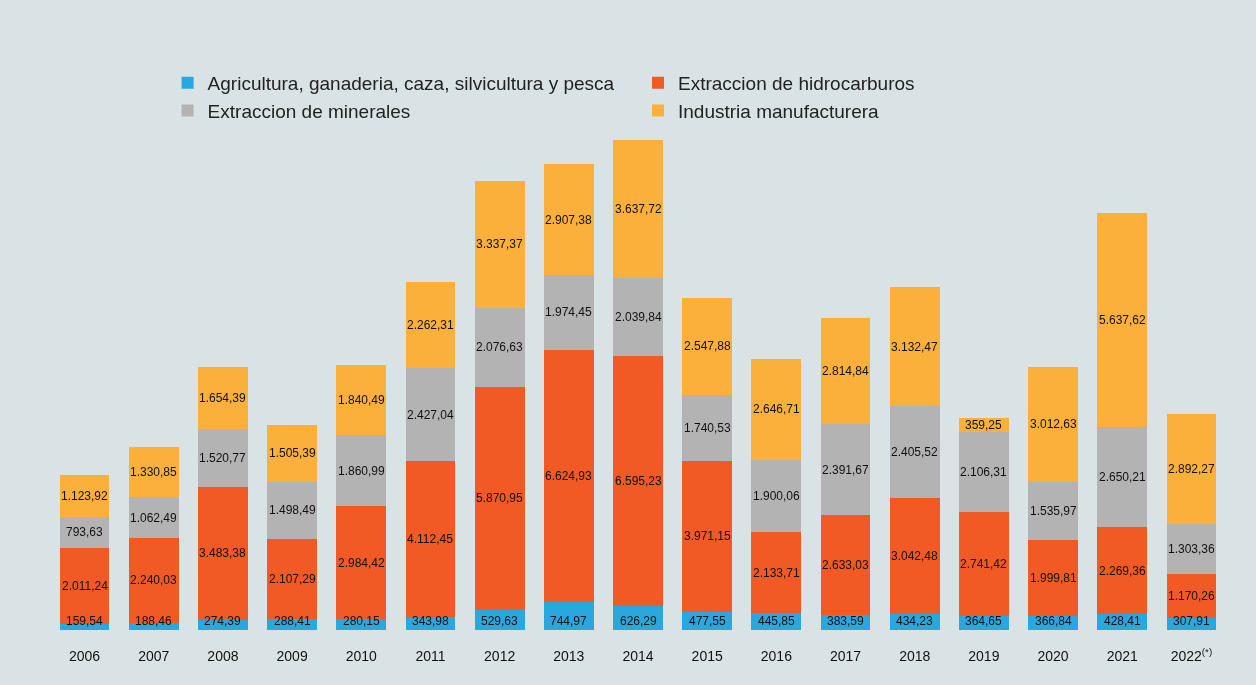 The image size is (1256, 685). I want to click on data-label: 1.860,99, so click(362, 471).